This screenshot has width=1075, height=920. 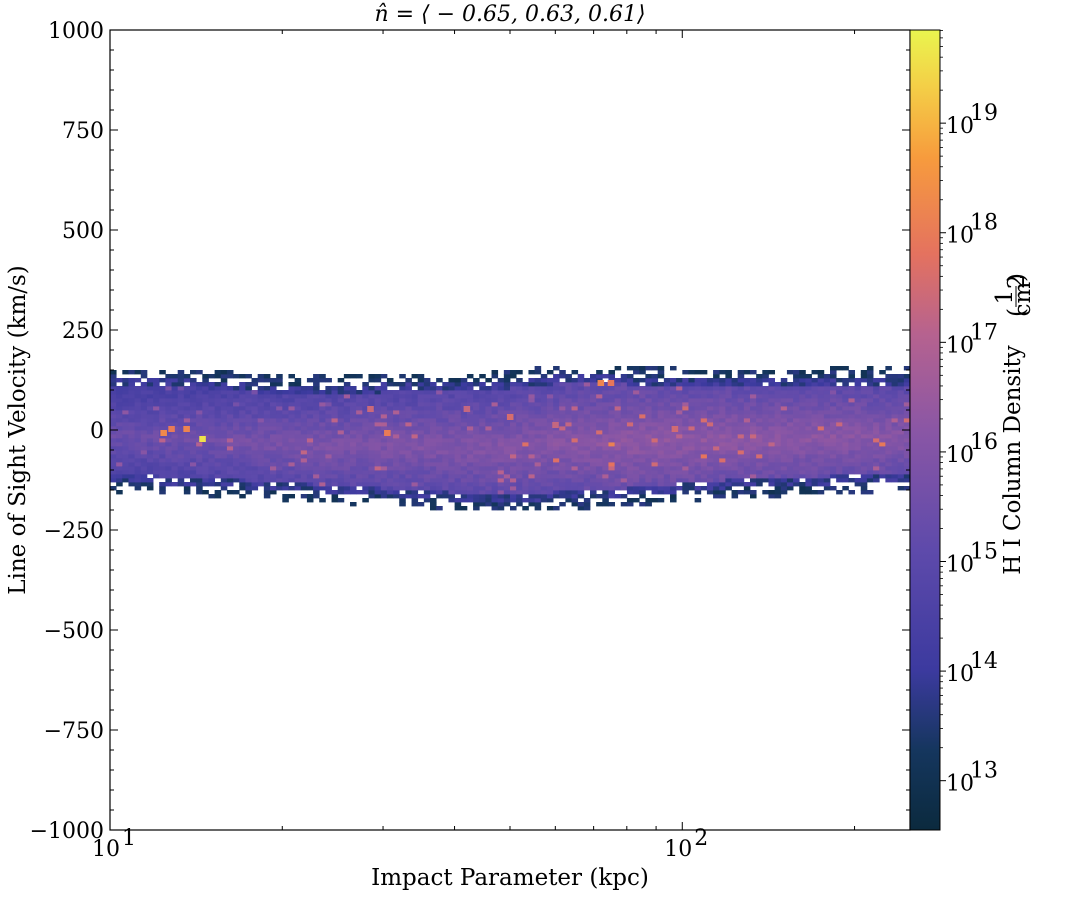 What do you see at coordinates (960, 784) in the screenshot?
I see `colorbar-tick-label: 10` at bounding box center [960, 784].